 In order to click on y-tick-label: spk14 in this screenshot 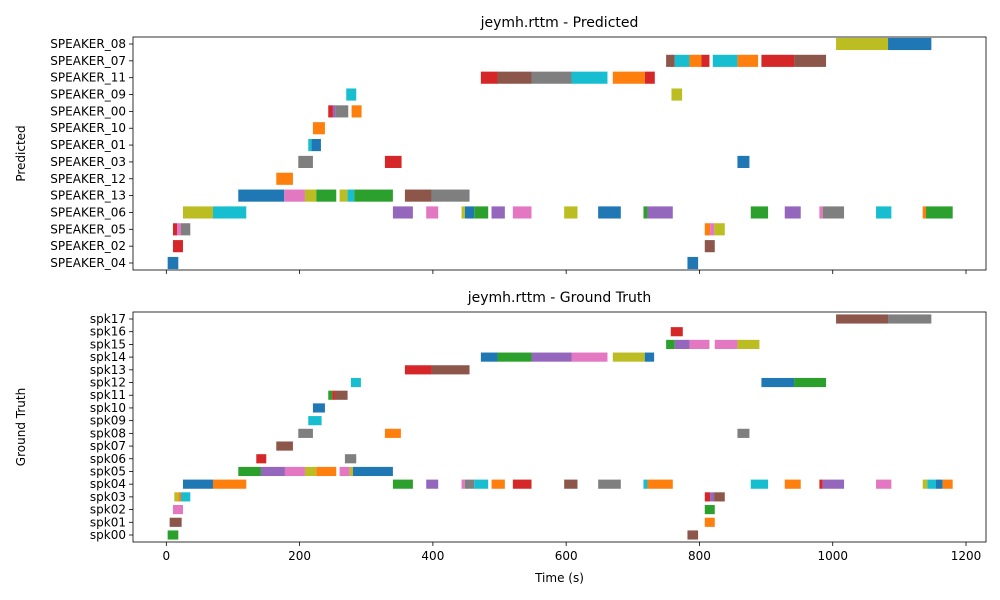, I will do `click(108, 357)`.